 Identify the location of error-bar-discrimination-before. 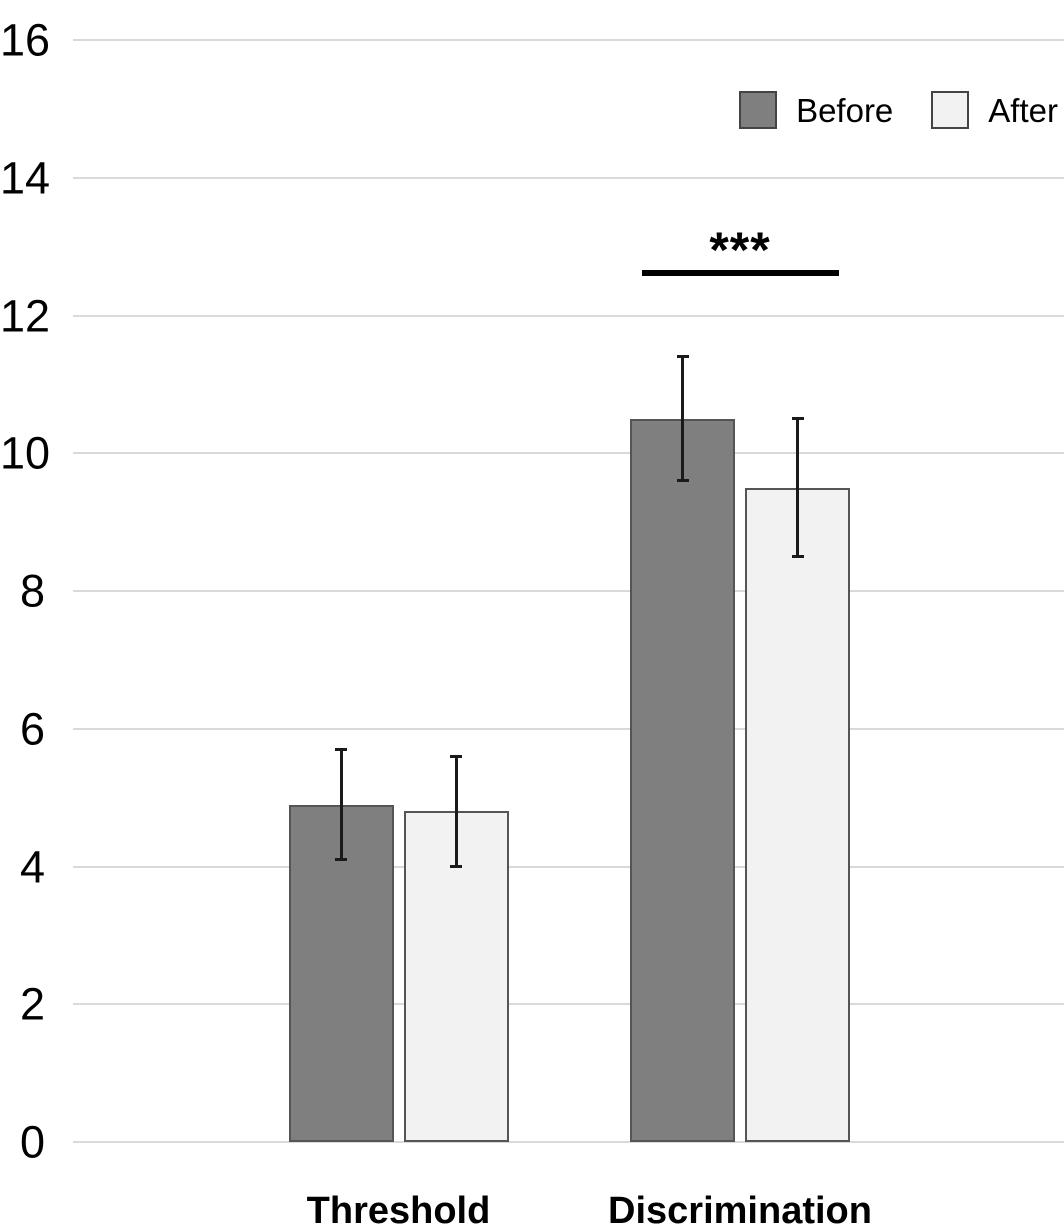
(682, 418).